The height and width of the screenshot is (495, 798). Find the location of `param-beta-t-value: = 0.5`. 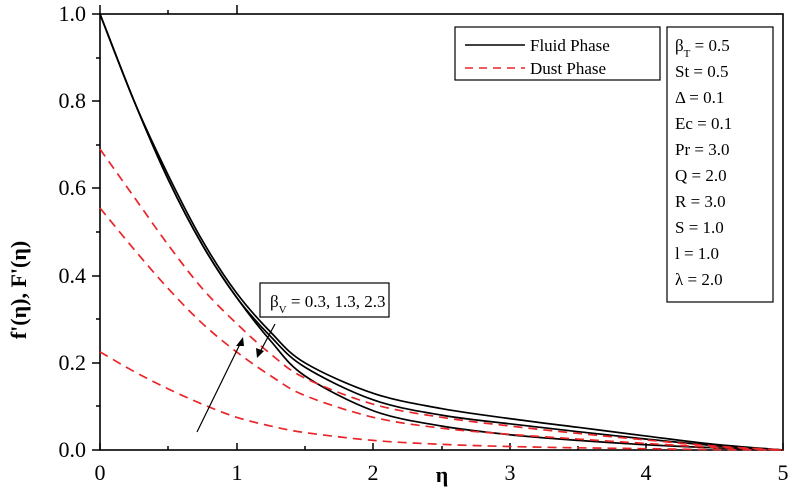

param-beta-t-value: = 0.5 is located at coordinates (709, 45).